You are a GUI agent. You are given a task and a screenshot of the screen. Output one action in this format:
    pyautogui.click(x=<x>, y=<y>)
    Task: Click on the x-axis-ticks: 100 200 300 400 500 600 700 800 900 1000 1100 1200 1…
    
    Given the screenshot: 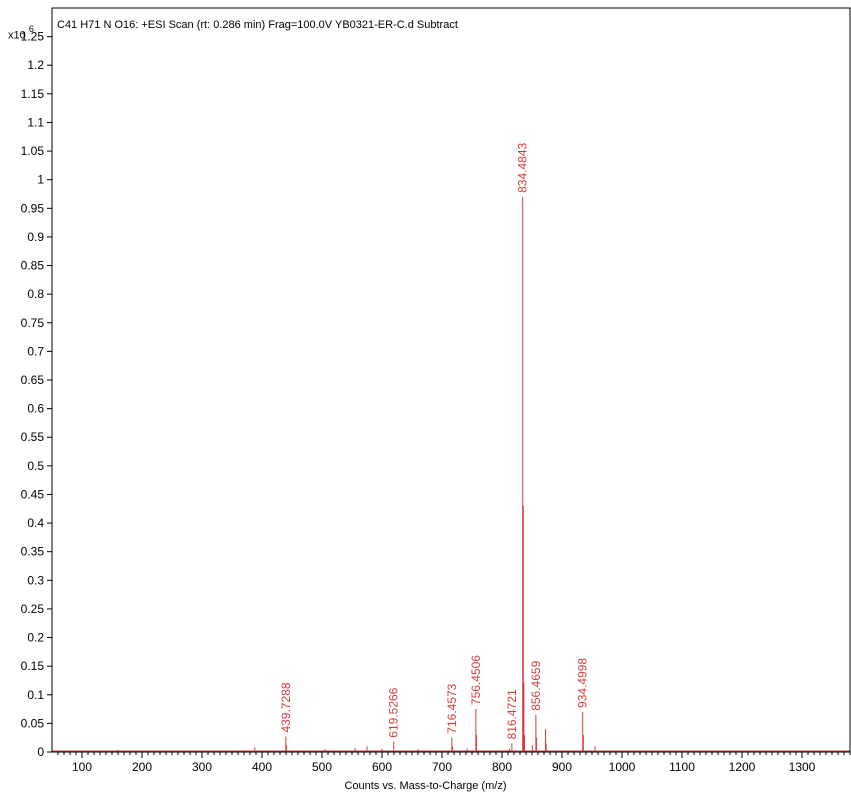 What is the action you would take?
    pyautogui.click(x=454, y=763)
    